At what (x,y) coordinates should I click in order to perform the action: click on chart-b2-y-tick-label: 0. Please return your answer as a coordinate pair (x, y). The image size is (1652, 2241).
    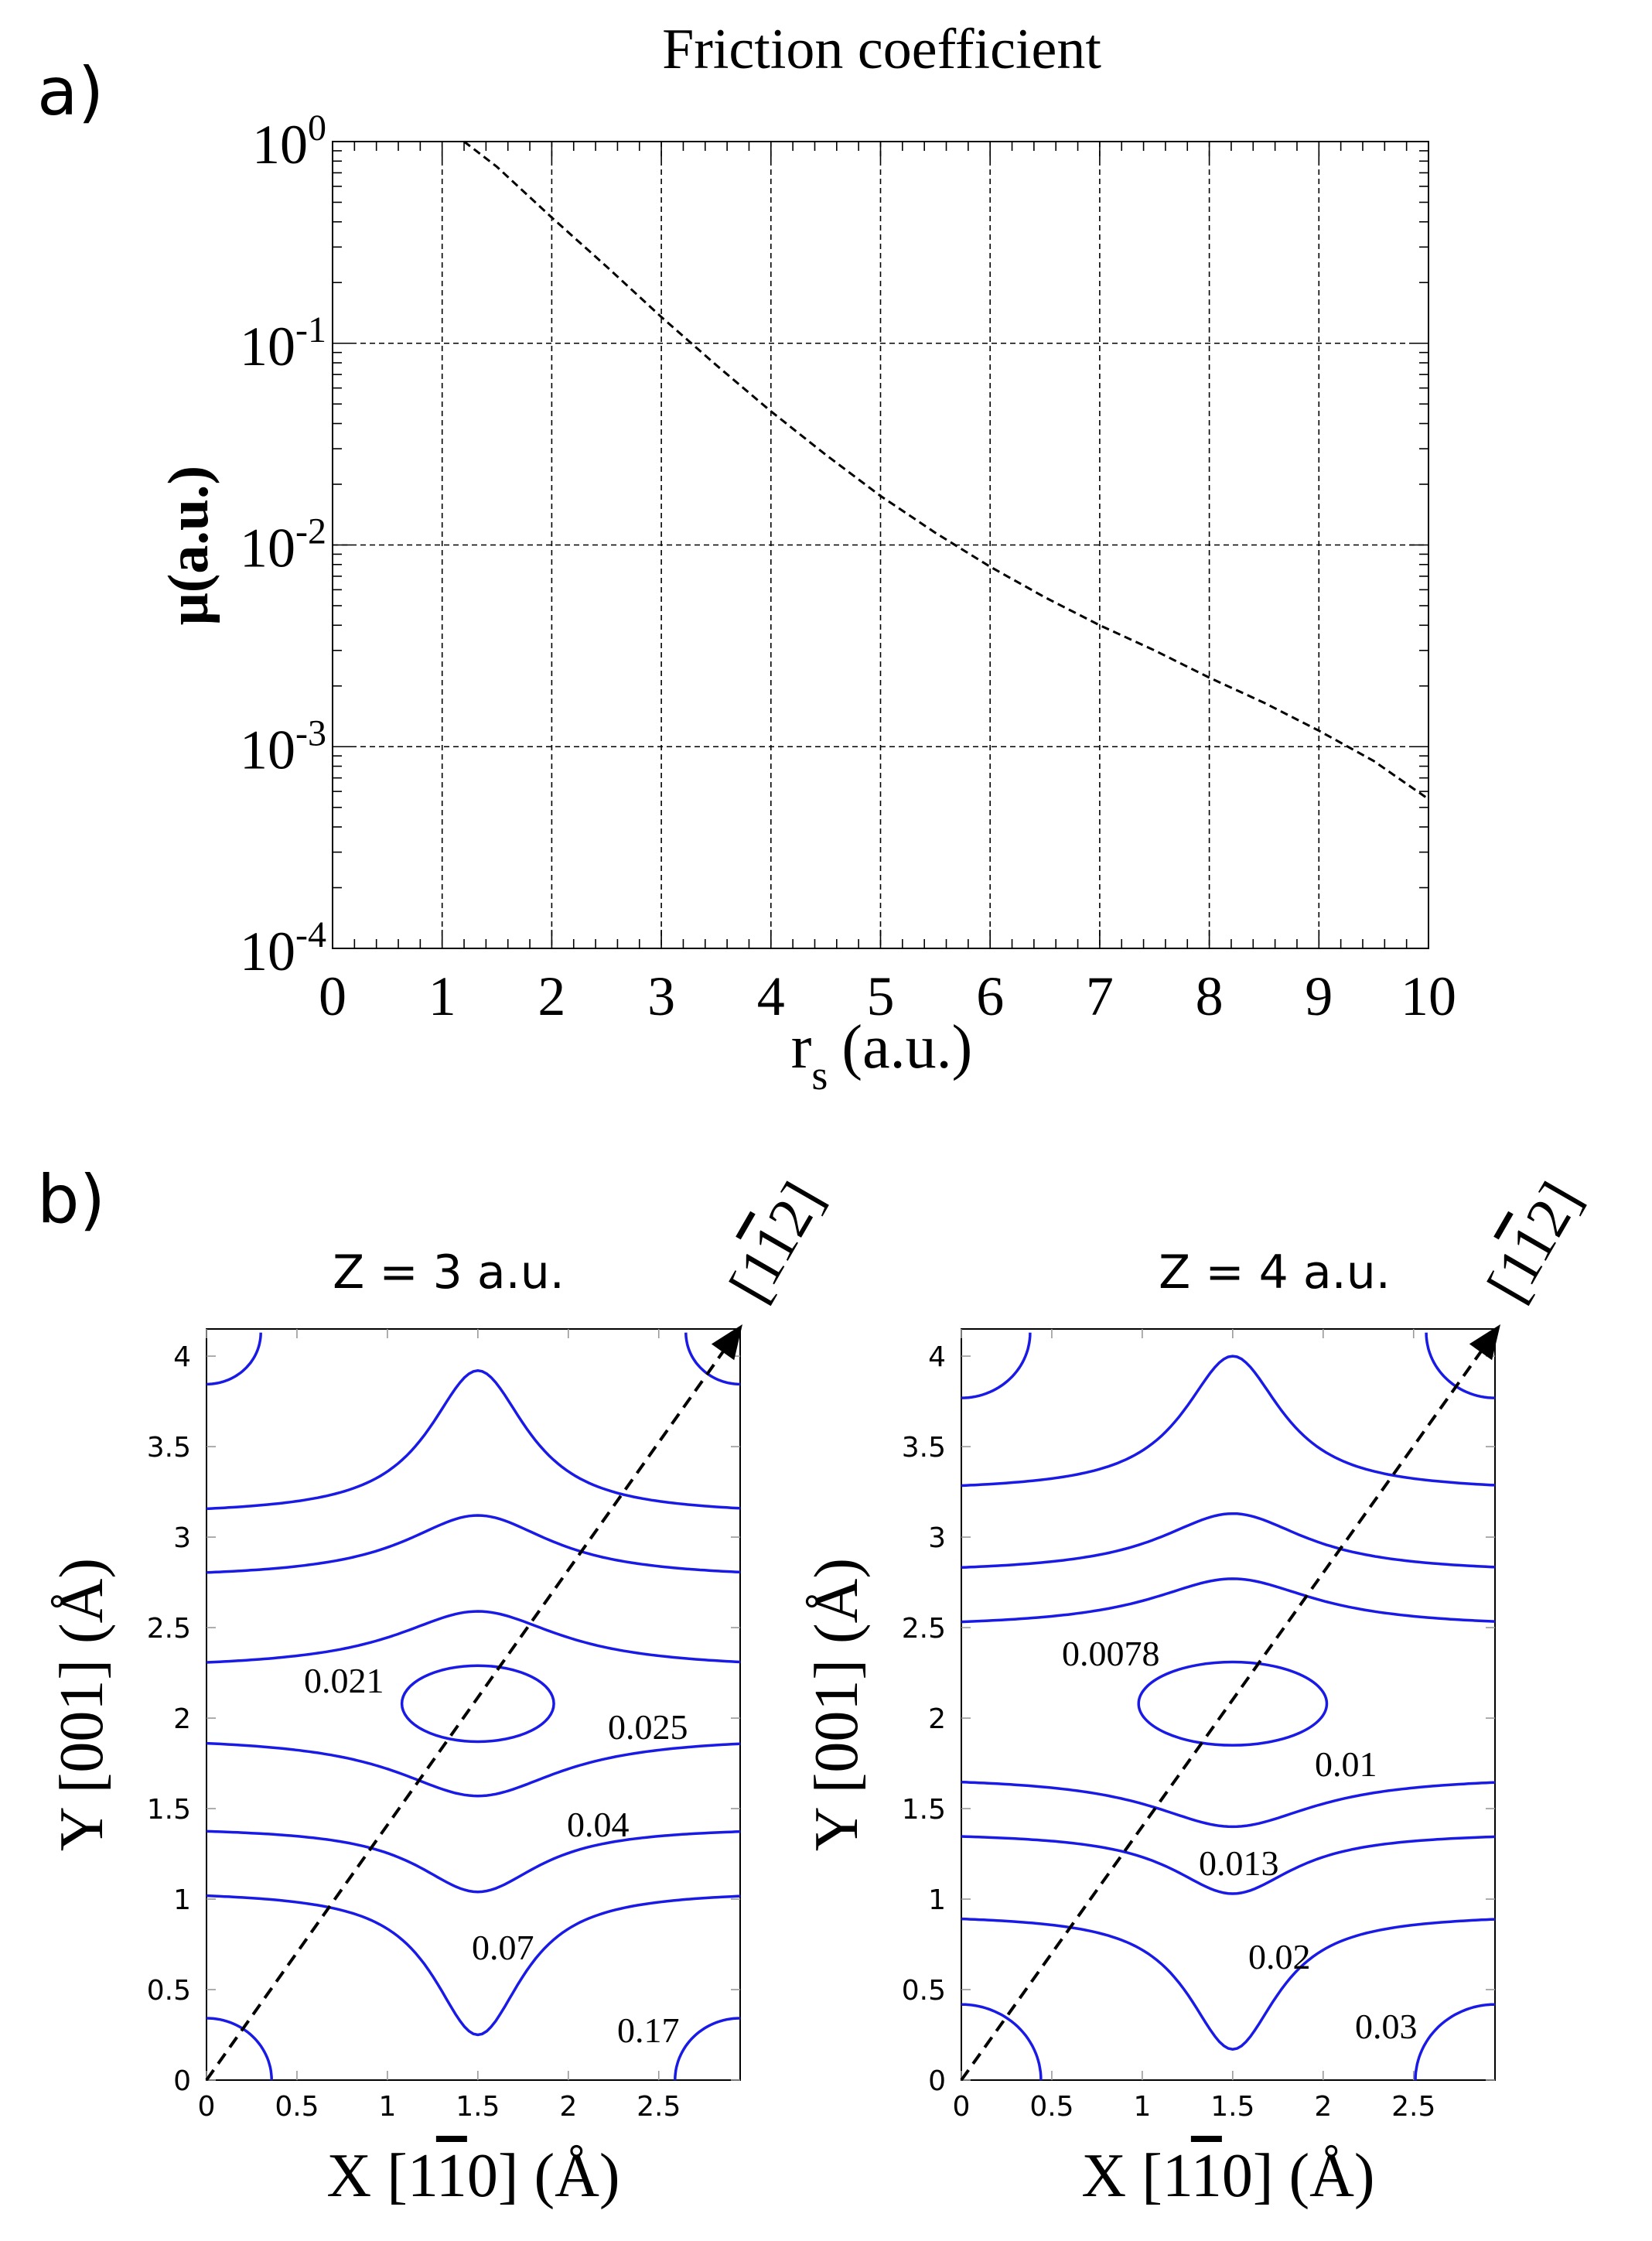
    Looking at the image, I should click on (937, 2081).